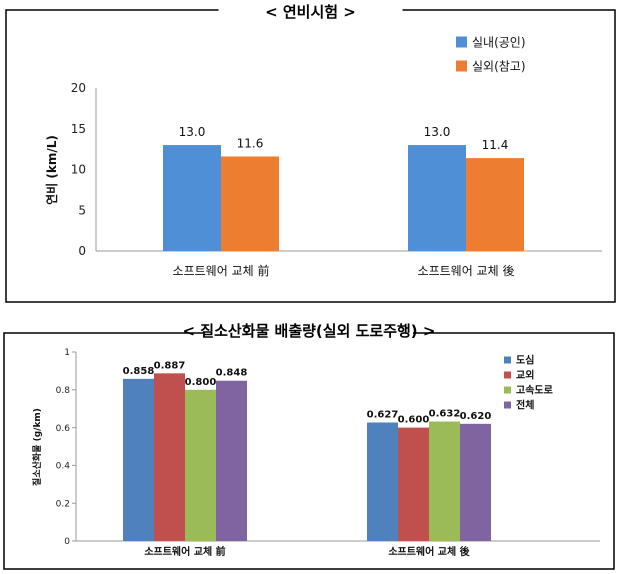 The image size is (620, 574). What do you see at coordinates (309, 331) in the screenshot?
I see `chart-2-title: < 질소산화물 배출량(실외 도로주행) >` at bounding box center [309, 331].